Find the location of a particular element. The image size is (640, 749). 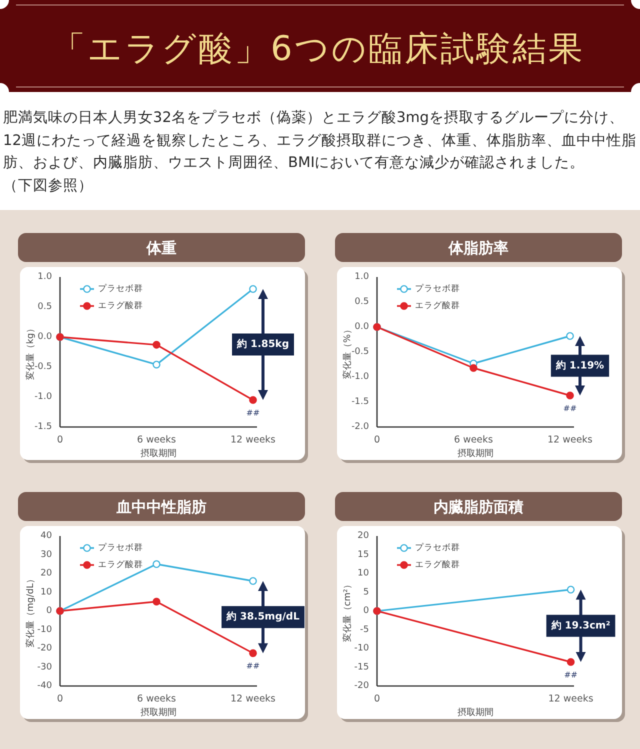

y-tick-label: 30 is located at coordinates (46, 555).